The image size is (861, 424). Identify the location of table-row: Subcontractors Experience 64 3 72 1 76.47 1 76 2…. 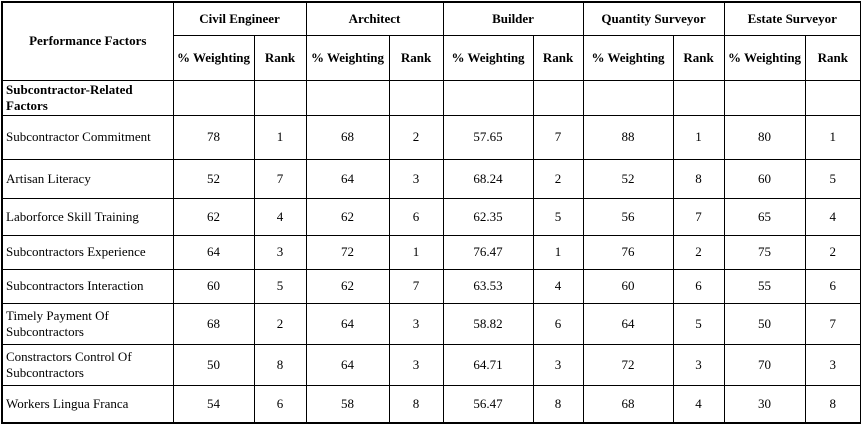
(431, 252).